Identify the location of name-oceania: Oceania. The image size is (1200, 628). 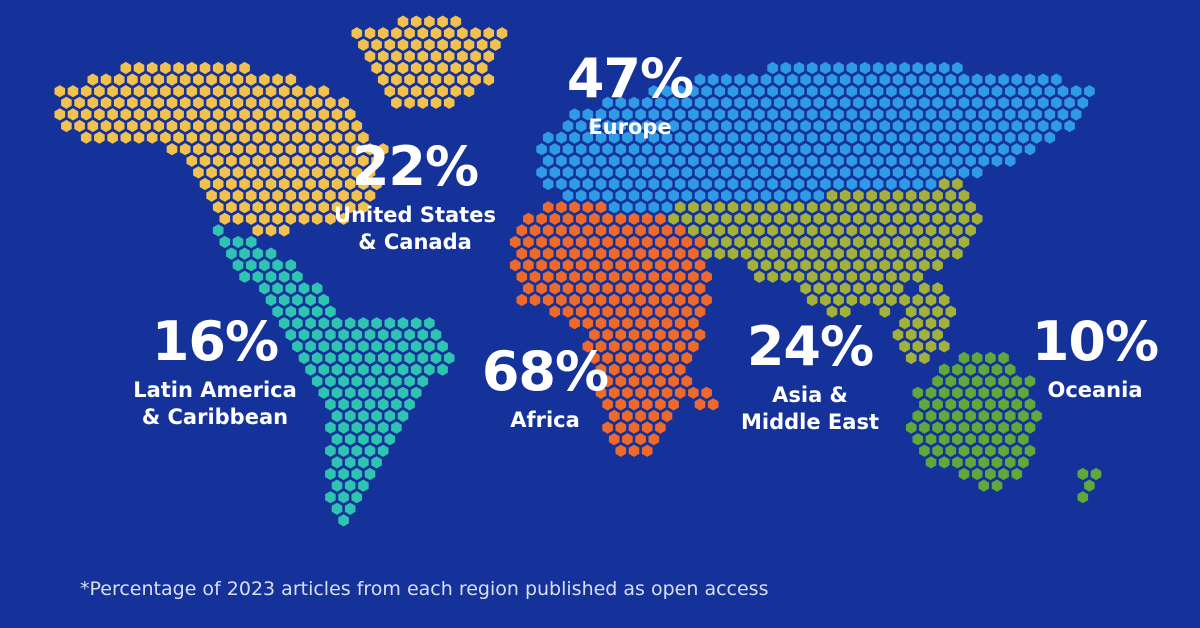
(1095, 390).